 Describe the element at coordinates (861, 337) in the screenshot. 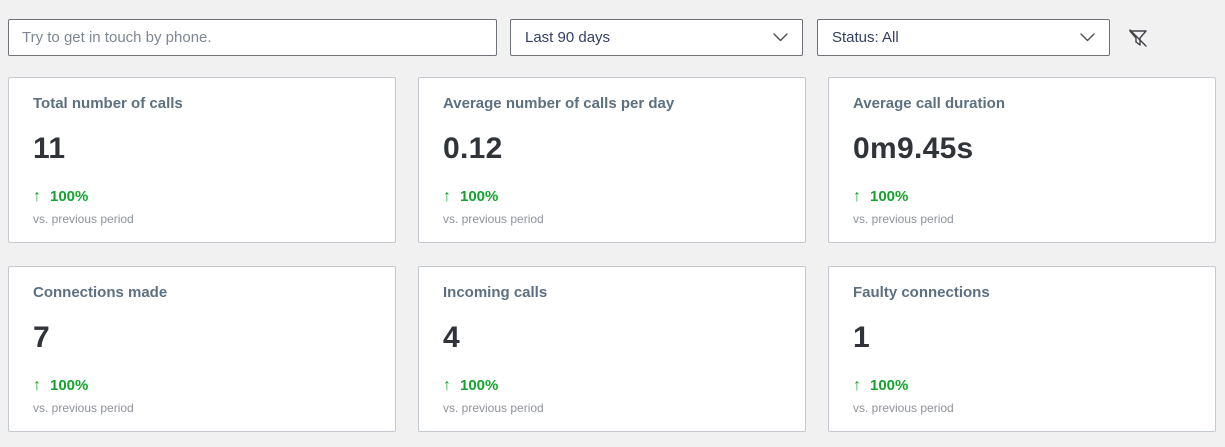

I see `card-value: 1` at that location.